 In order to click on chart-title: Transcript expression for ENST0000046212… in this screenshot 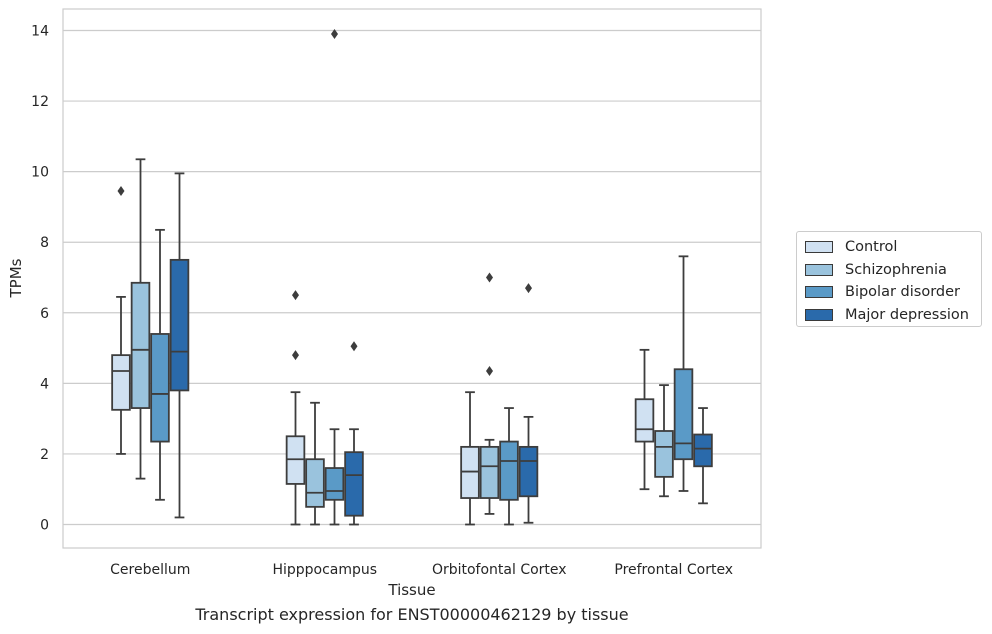, I will do `click(412, 614)`.